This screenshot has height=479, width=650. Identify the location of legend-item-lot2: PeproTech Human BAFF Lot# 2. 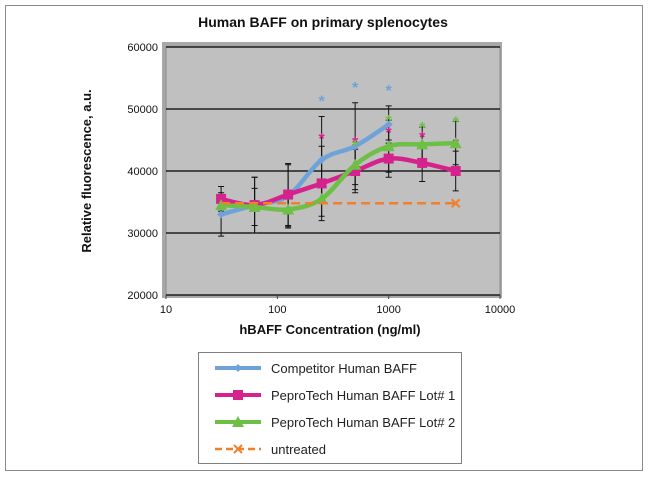
(334, 422).